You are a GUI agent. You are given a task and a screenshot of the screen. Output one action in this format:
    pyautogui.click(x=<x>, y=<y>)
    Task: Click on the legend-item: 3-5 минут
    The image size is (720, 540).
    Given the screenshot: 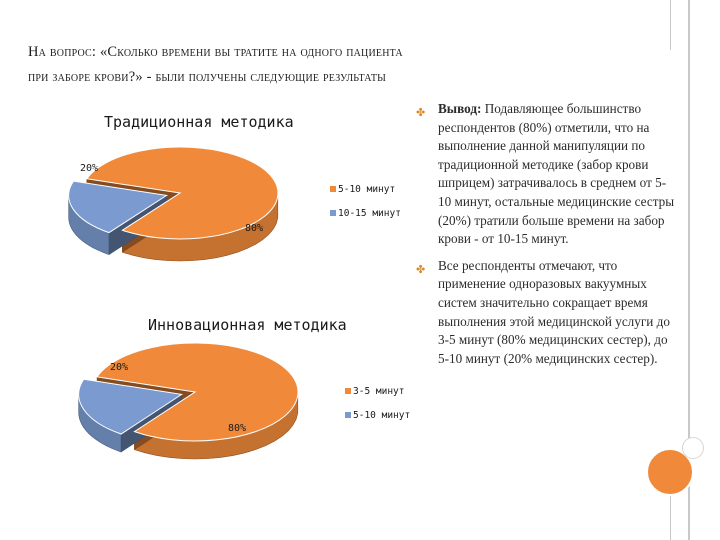 What is the action you would take?
    pyautogui.click(x=377, y=391)
    